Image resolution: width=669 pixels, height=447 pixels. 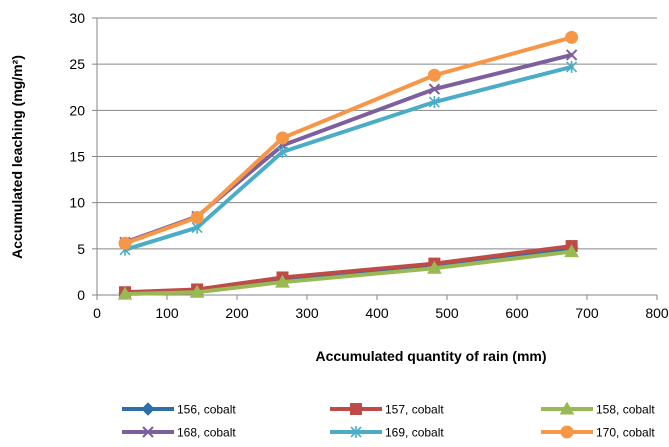 What do you see at coordinates (447, 313) in the screenshot?
I see `x-tick-label: 500` at bounding box center [447, 313].